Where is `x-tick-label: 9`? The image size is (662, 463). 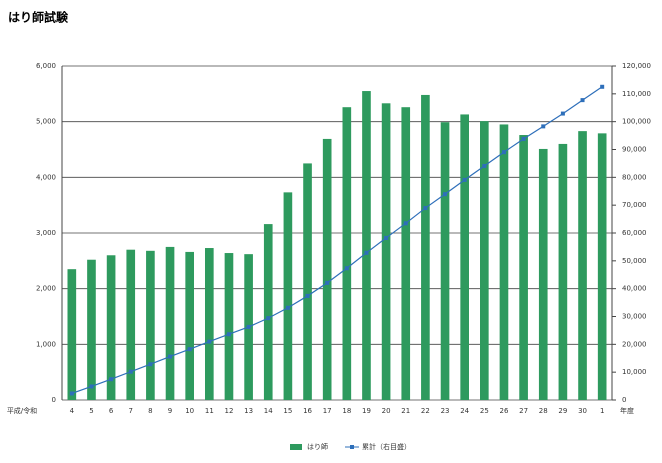 x-tick-label: 9 is located at coordinates (170, 411).